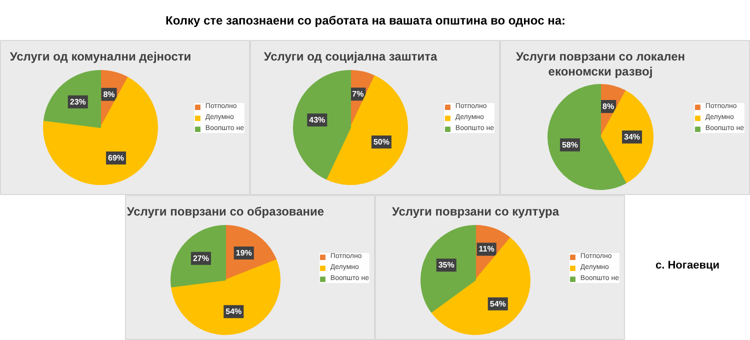  Describe the element at coordinates (225, 211) in the screenshot. I see `chart-title: Услуги поврзани со образование` at that location.